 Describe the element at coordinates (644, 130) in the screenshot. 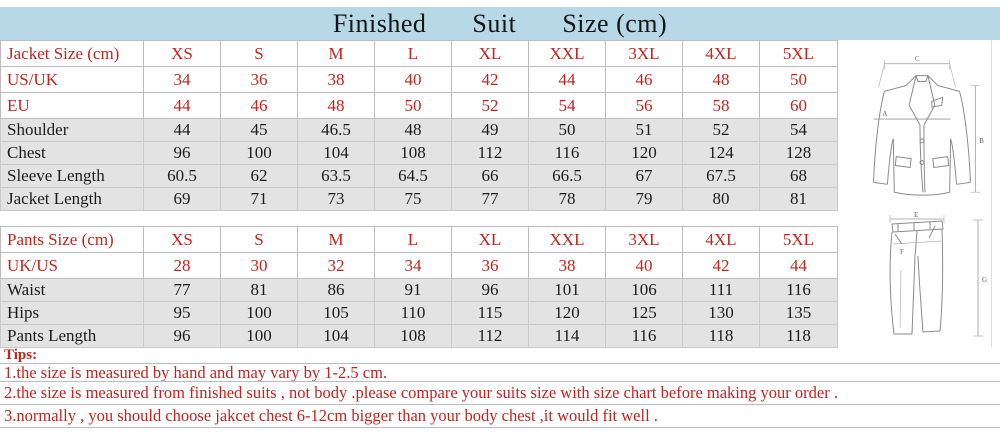

I see `cell-value: 51` at that location.